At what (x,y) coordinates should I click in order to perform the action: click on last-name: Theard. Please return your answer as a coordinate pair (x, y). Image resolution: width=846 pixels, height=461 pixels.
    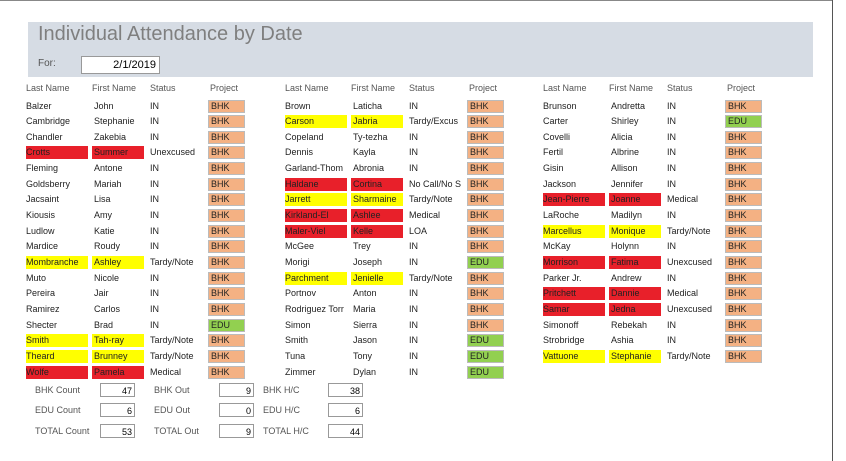
    Looking at the image, I should click on (57, 356).